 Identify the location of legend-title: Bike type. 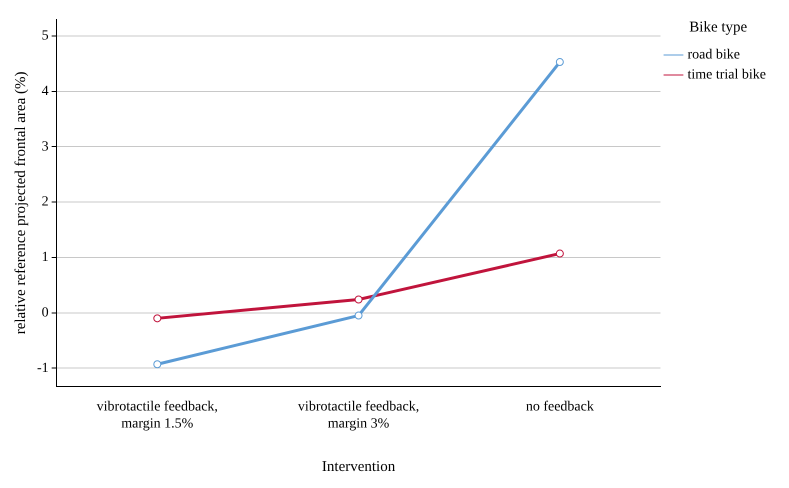
(718, 27).